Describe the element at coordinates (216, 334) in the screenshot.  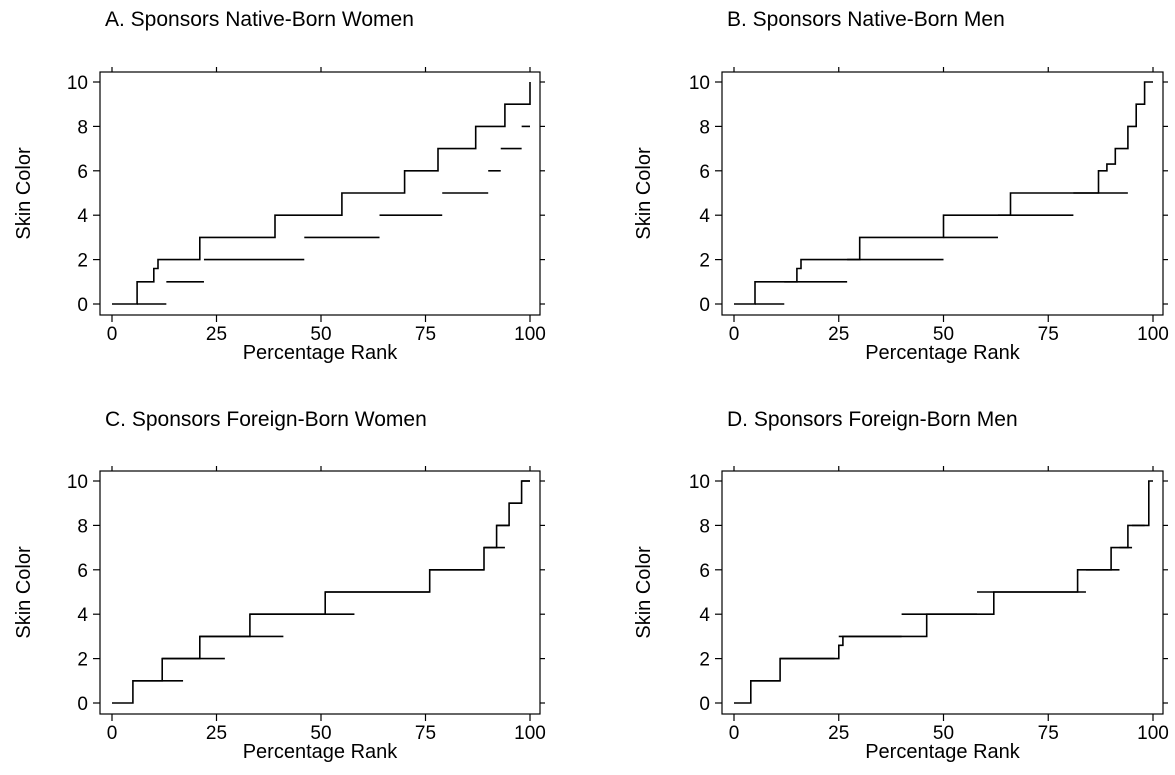
I see `panel-a-xtick-label-25: 25` at that location.